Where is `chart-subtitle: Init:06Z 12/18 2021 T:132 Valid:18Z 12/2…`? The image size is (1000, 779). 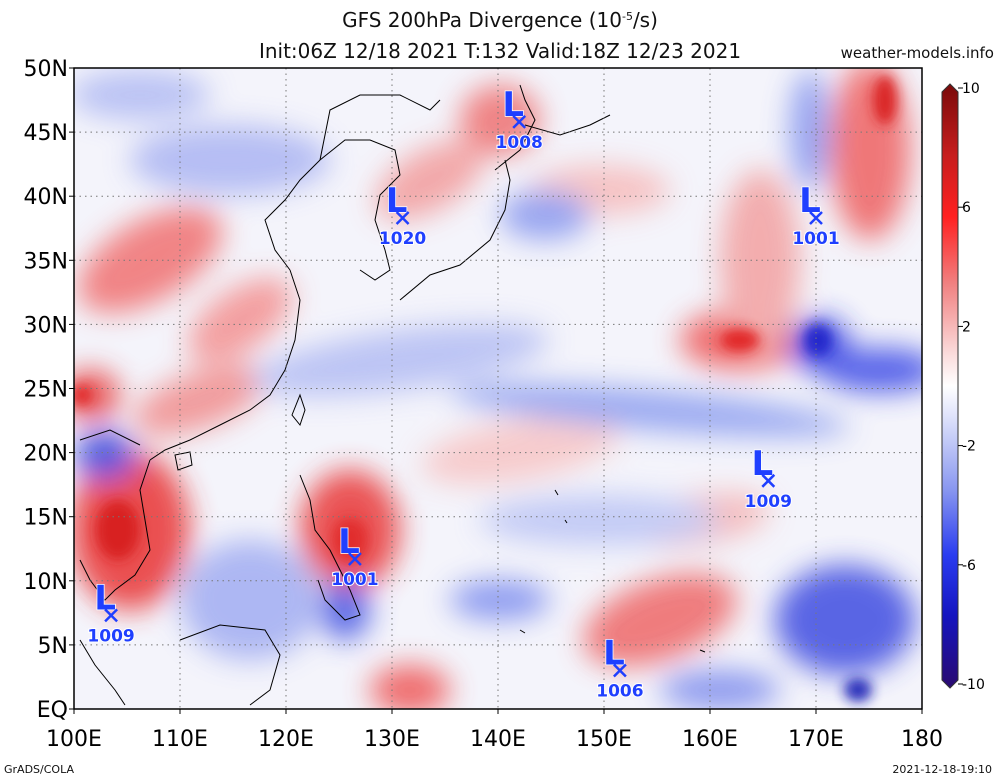 chart-subtitle: Init:06Z 12/18 2021 T:132 Valid:18Z 12/2… is located at coordinates (500, 51).